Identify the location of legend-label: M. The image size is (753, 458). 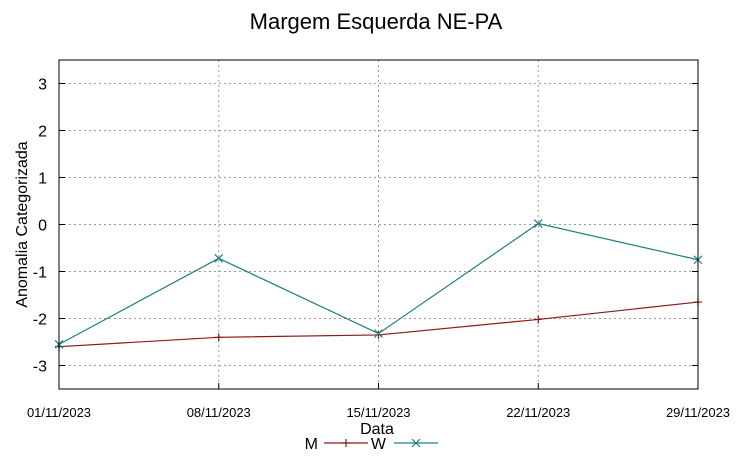
(311, 444).